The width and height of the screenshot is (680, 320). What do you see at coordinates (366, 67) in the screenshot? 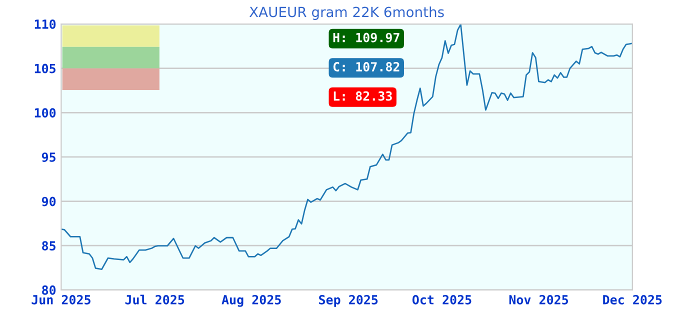
I see `annotation: C: 107.82` at bounding box center [366, 67].